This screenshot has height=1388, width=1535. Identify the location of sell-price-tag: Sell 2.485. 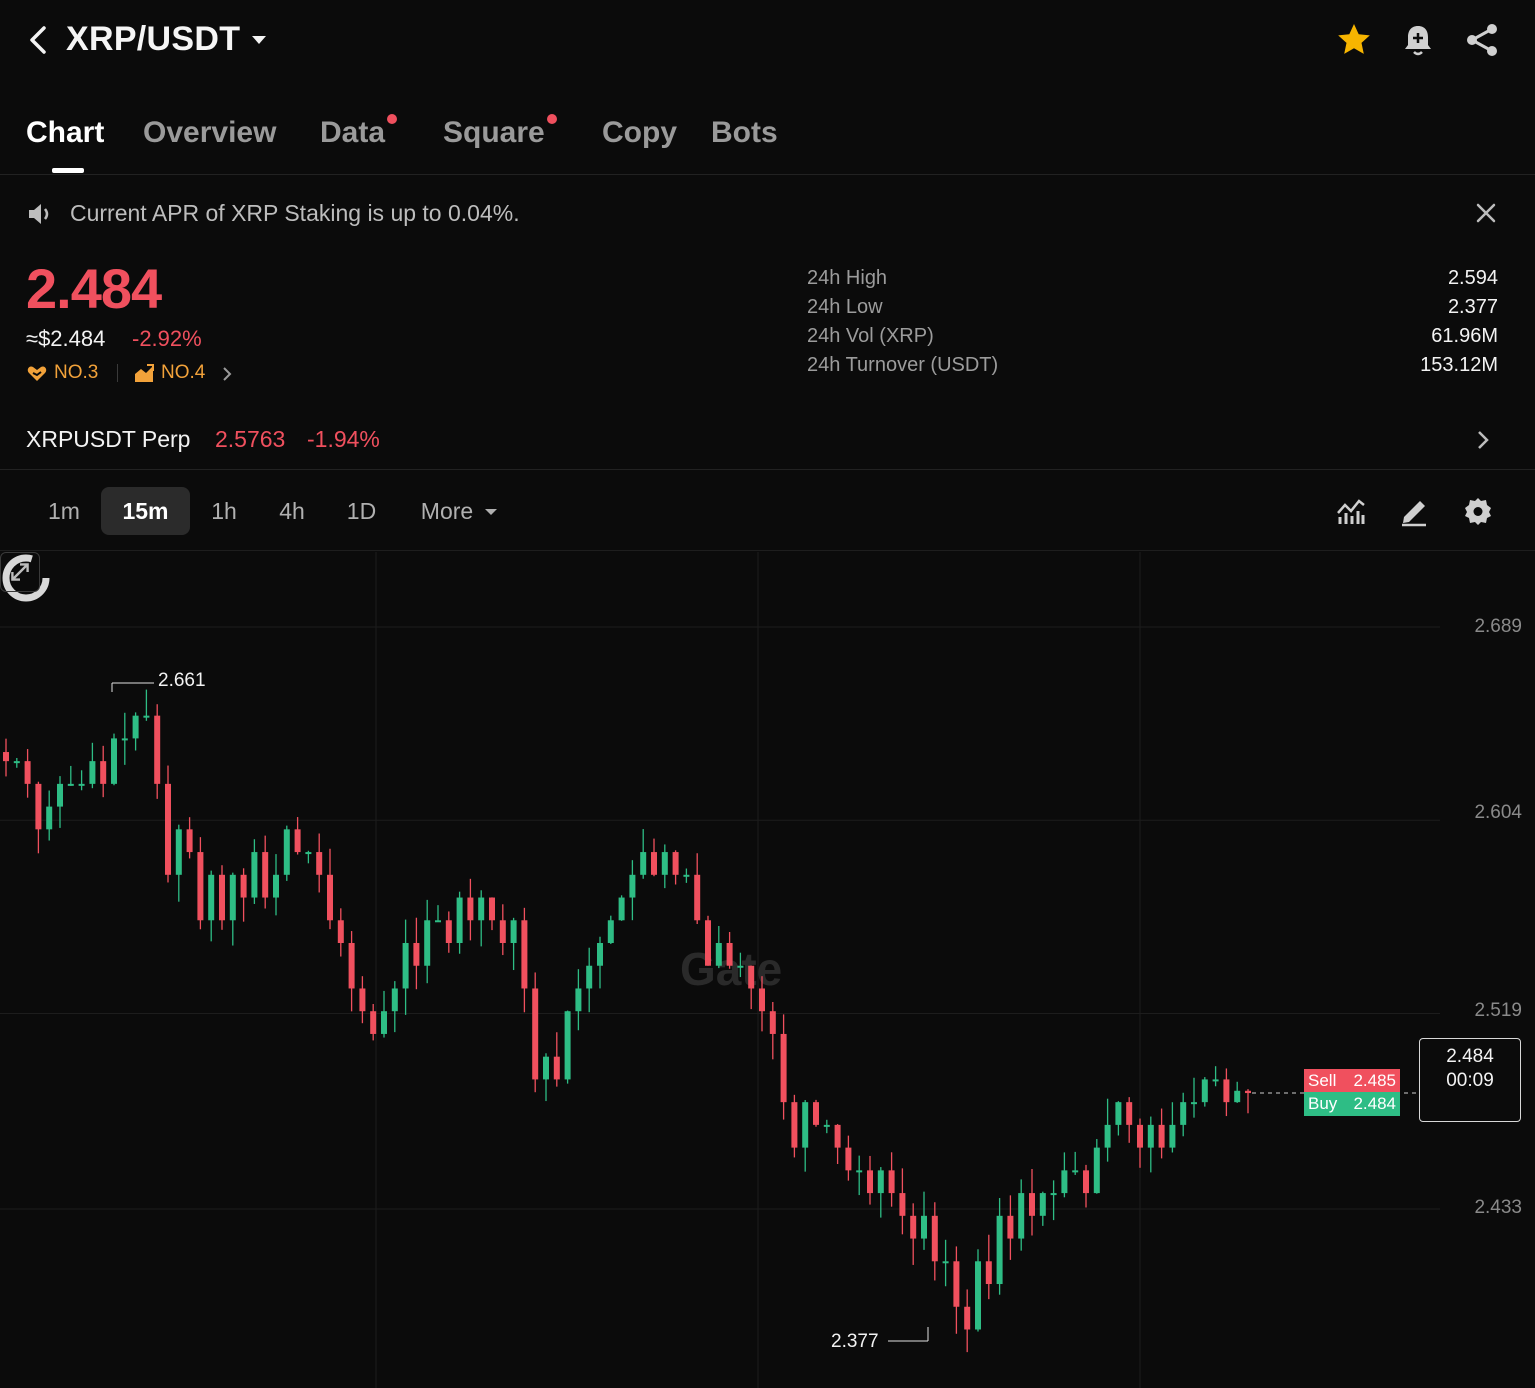
(1352, 1081).